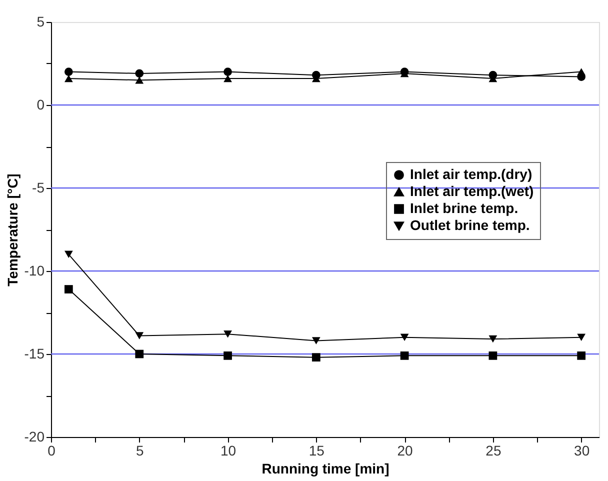  Describe the element at coordinates (52, 450) in the screenshot. I see `x-tick-label: 0` at that location.